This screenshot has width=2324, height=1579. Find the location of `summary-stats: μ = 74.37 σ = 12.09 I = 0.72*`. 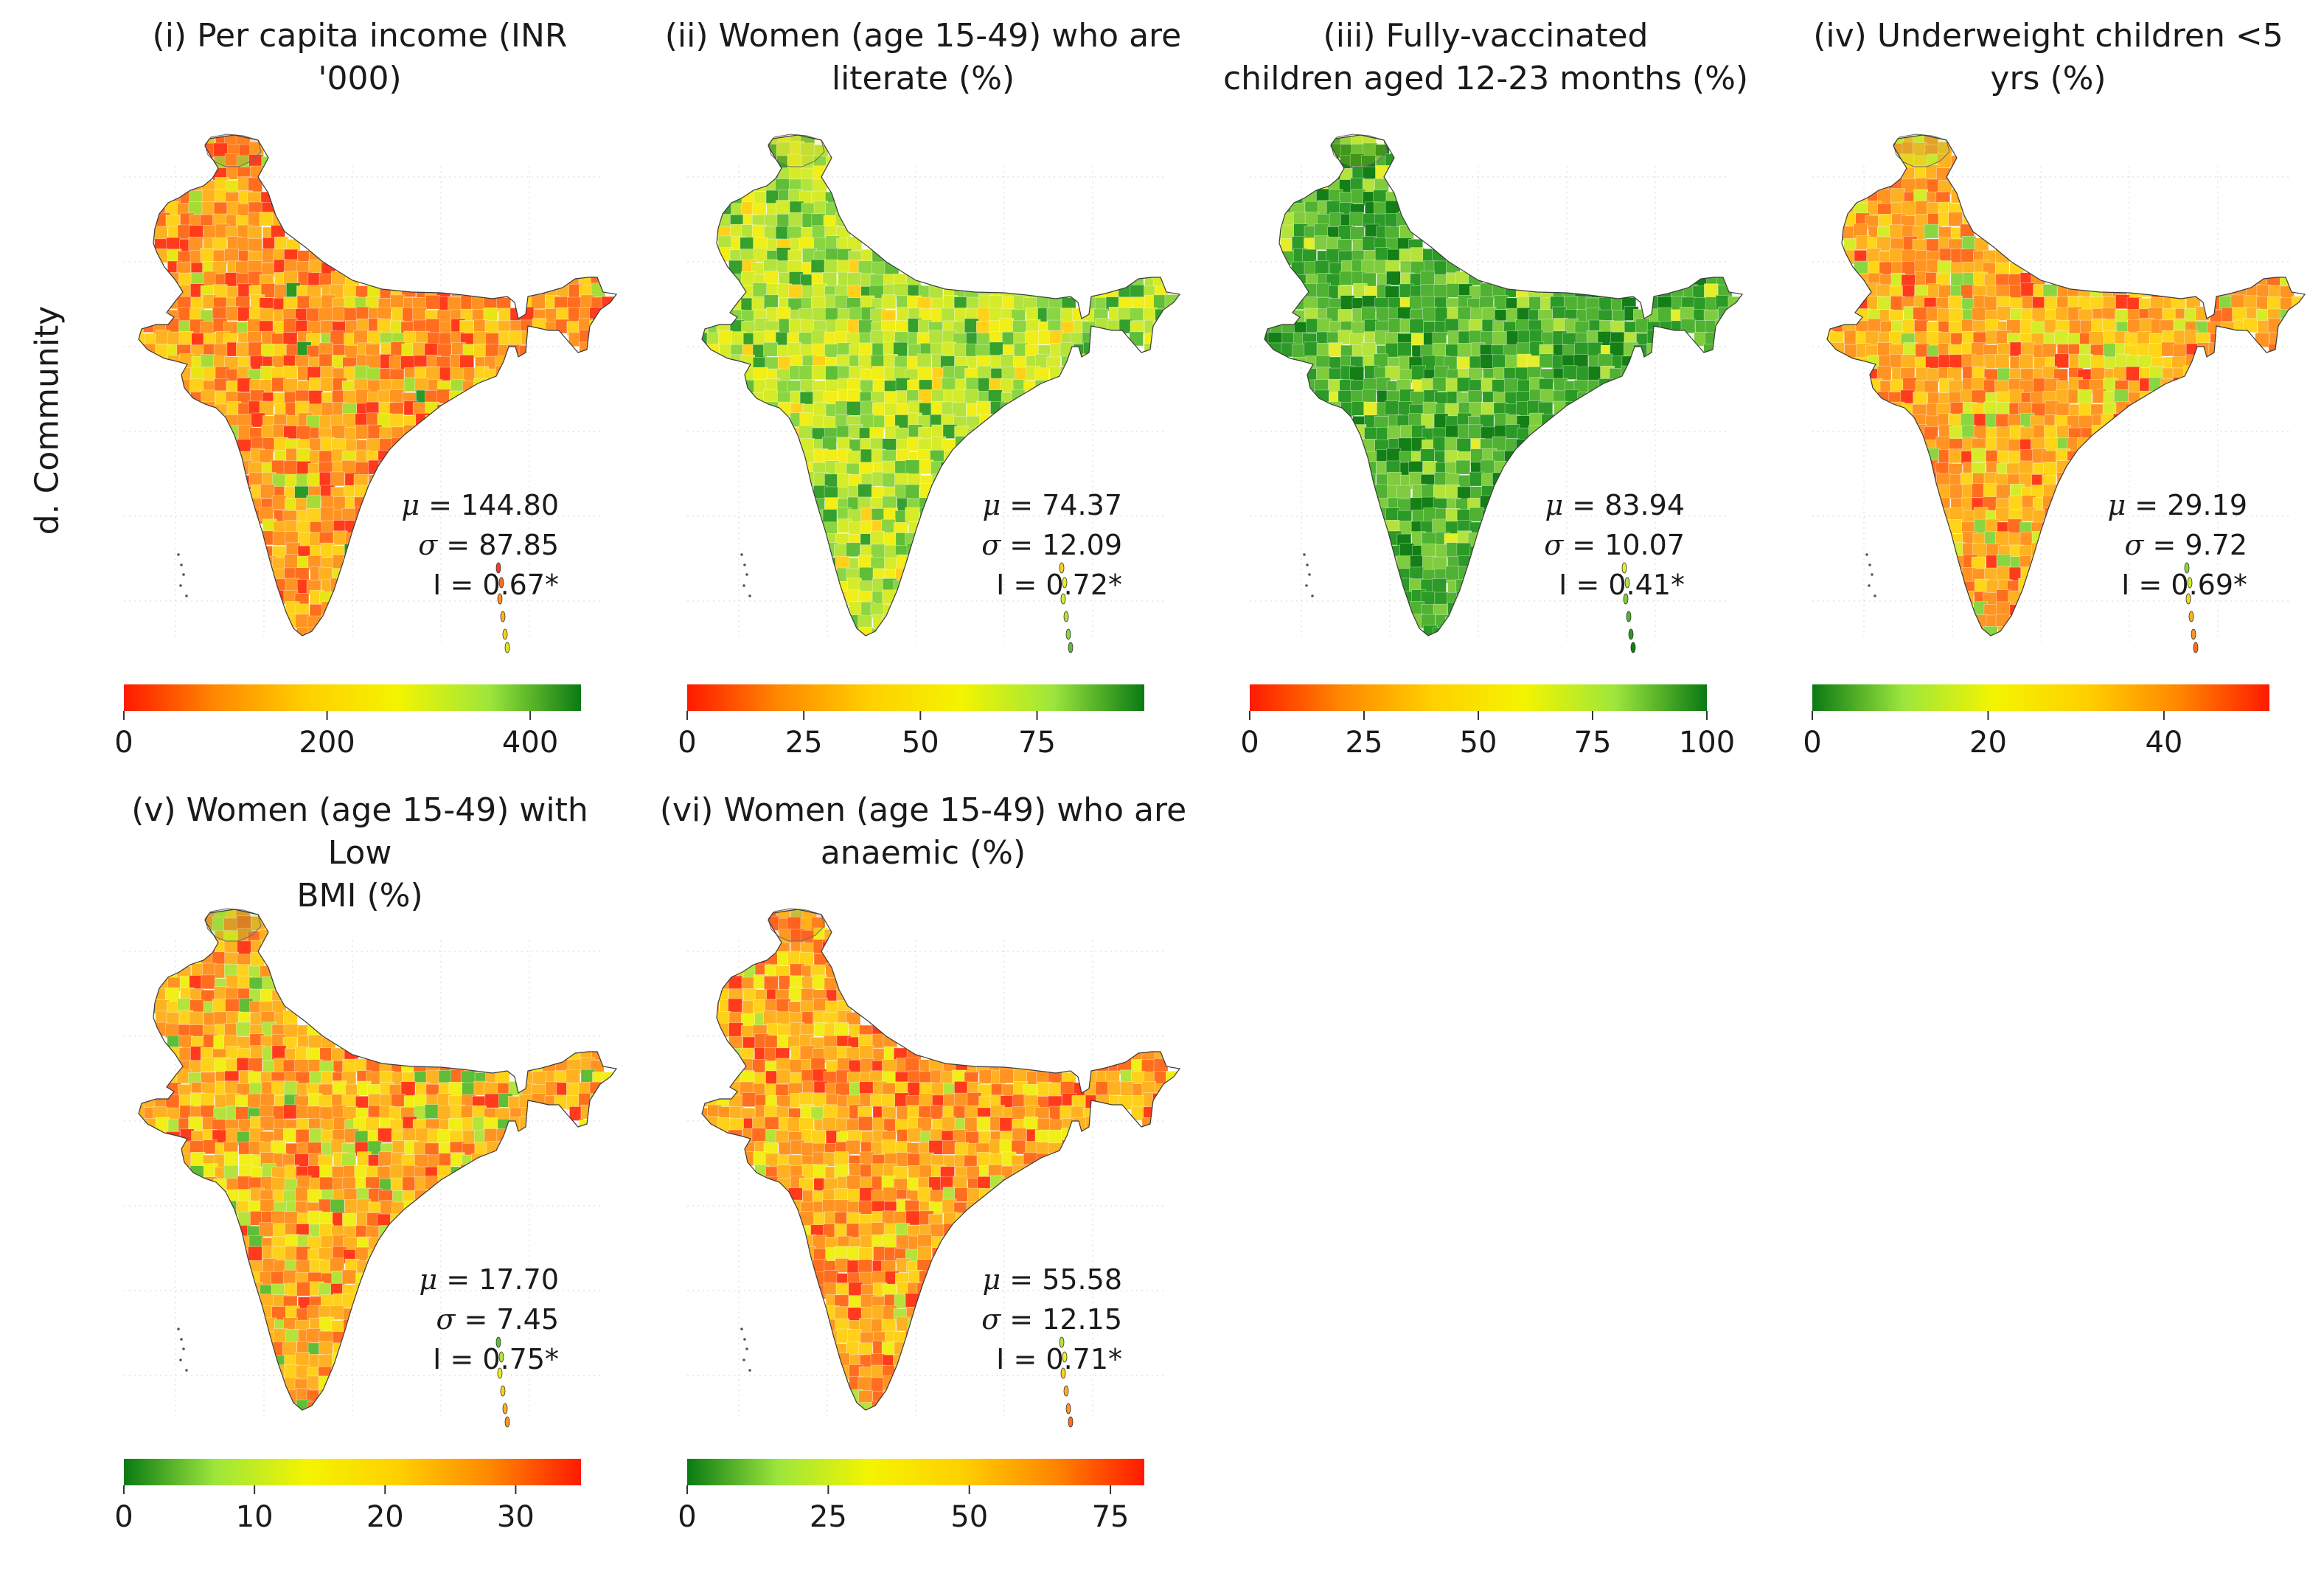

summary-stats: μ = 74.37 σ = 12.09 I = 0.72* is located at coordinates (1051, 545).